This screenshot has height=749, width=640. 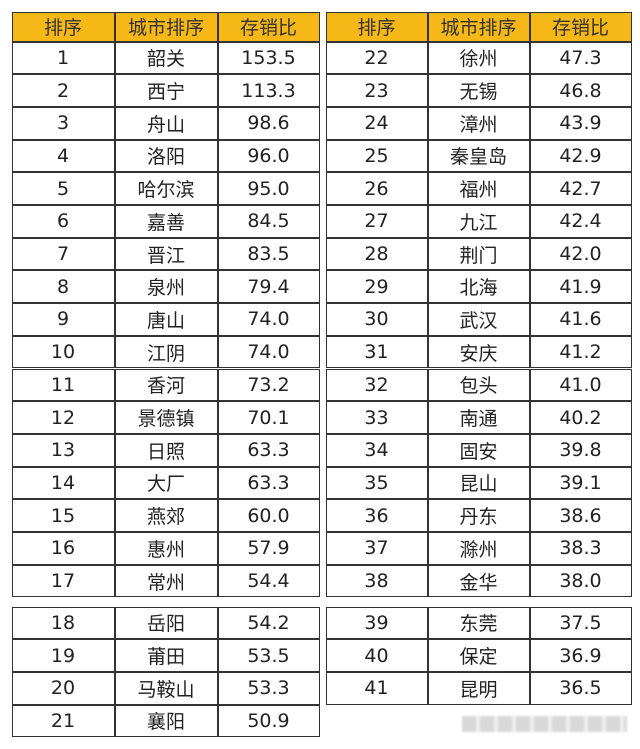 What do you see at coordinates (166, 156) in the screenshot?
I see `city-cell: 洛阳` at bounding box center [166, 156].